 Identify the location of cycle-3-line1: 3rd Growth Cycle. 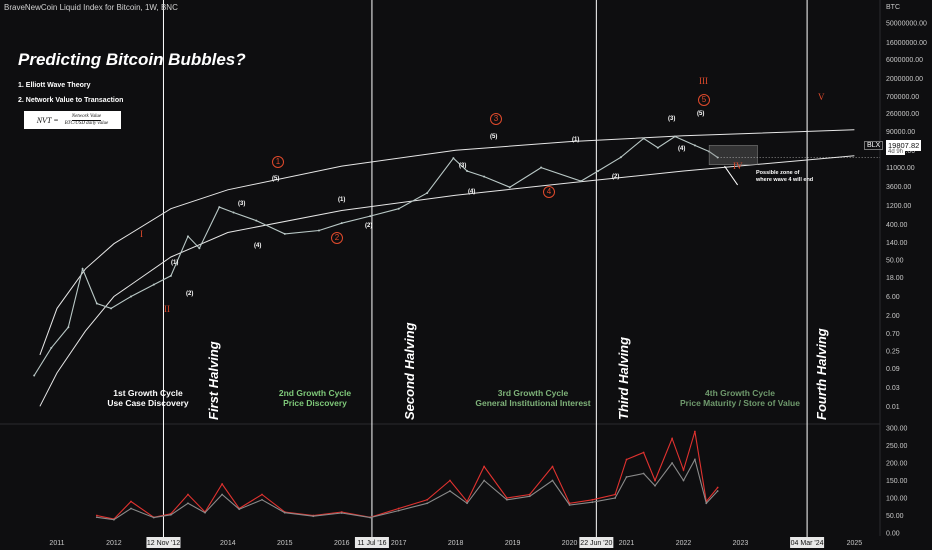
(533, 393).